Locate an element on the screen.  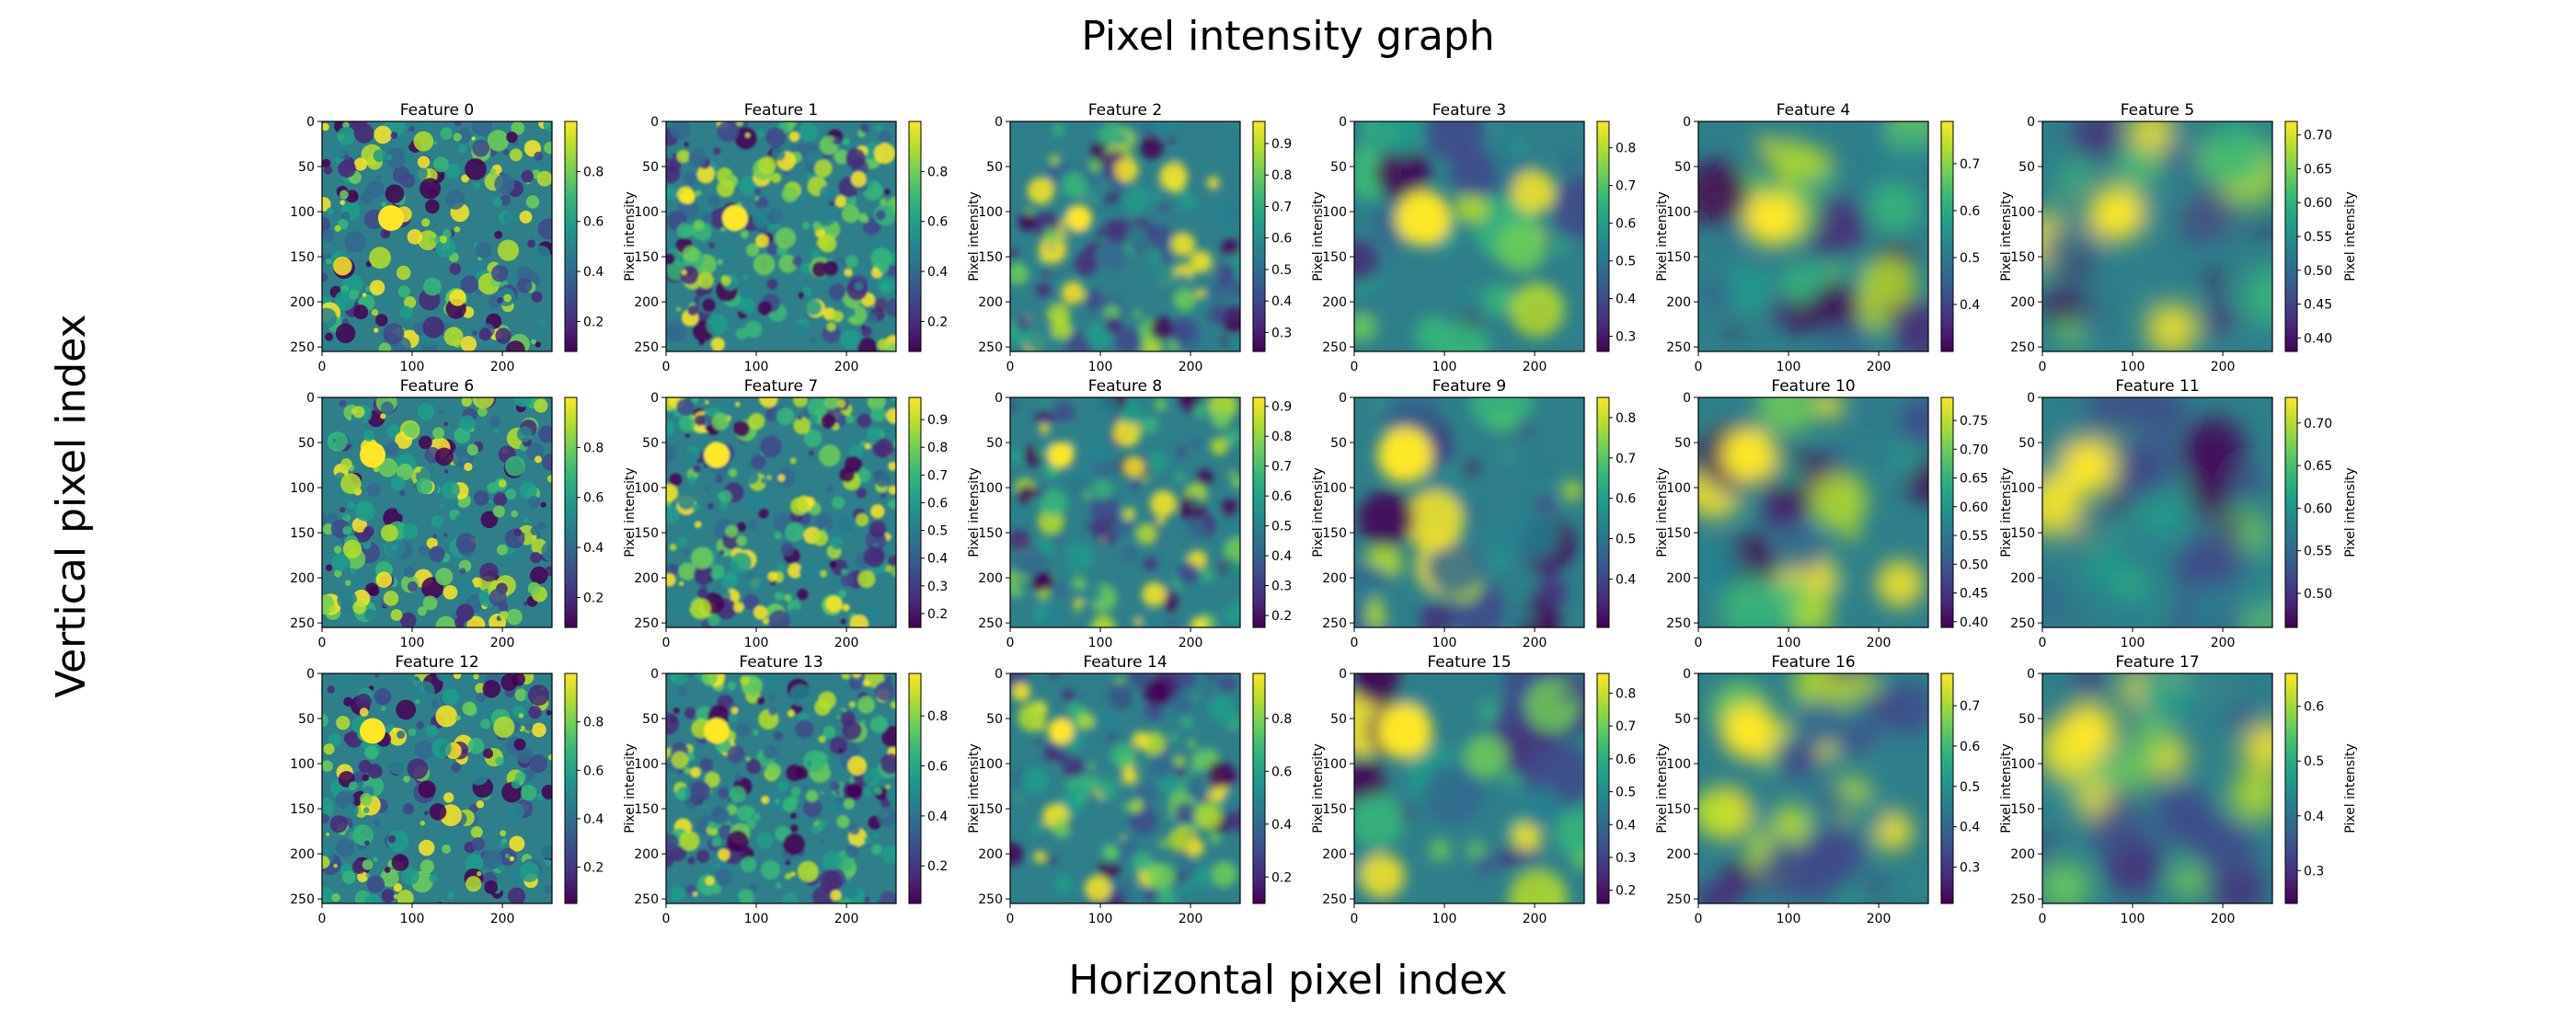
colorbar-tick-label: 0.3 is located at coordinates (1281, 587).